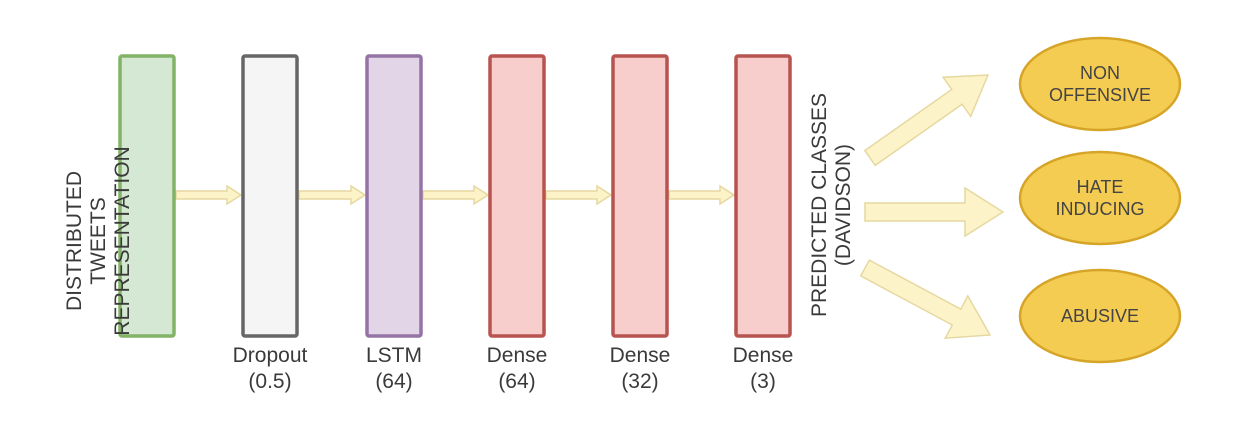 Image resolution: width=1252 pixels, height=434 pixels. I want to click on class-label-line: OFFENSIVE, so click(1099, 95).